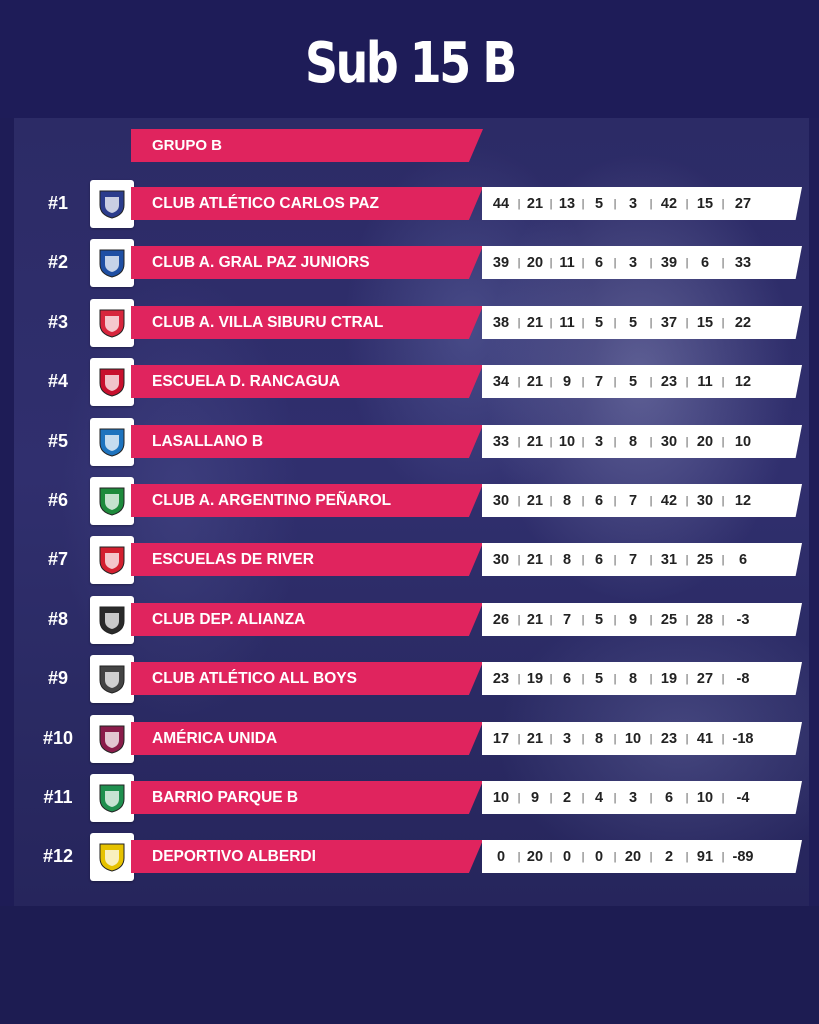  What do you see at coordinates (112, 739) in the screenshot?
I see `america-unida-badge-icon` at bounding box center [112, 739].